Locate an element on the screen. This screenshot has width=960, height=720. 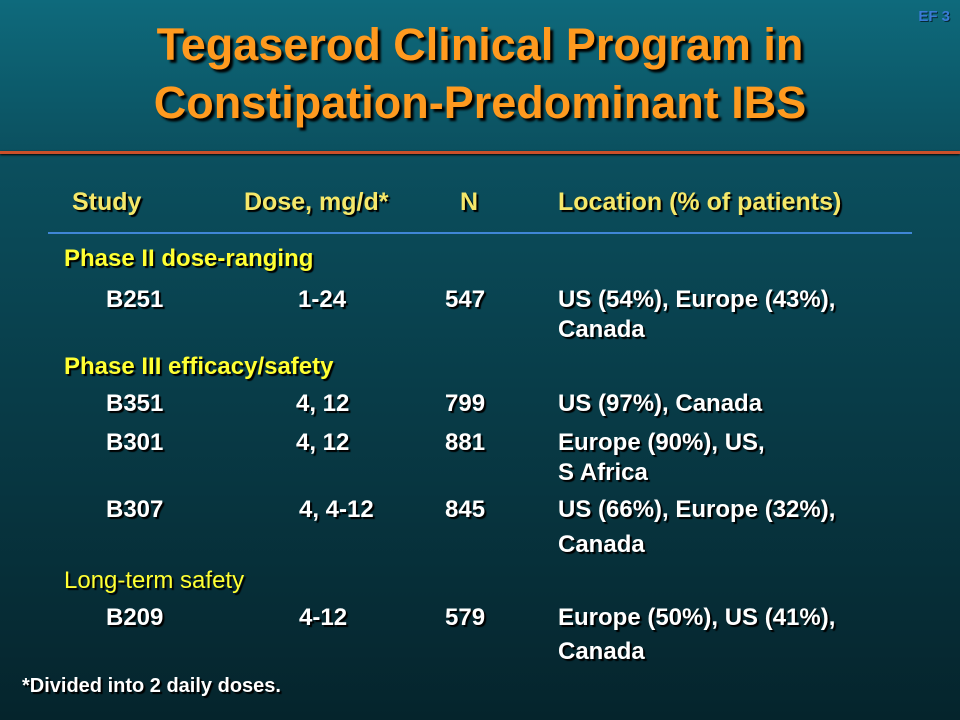
study-cell: B209 is located at coordinates (135, 617).